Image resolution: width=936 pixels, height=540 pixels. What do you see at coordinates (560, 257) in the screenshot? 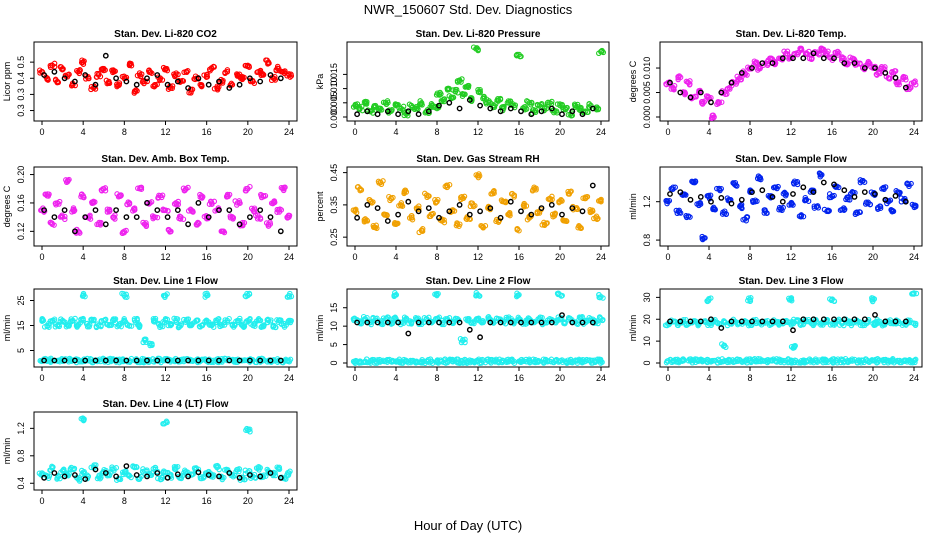
I see `x-tick-label: 20` at bounding box center [560, 257].